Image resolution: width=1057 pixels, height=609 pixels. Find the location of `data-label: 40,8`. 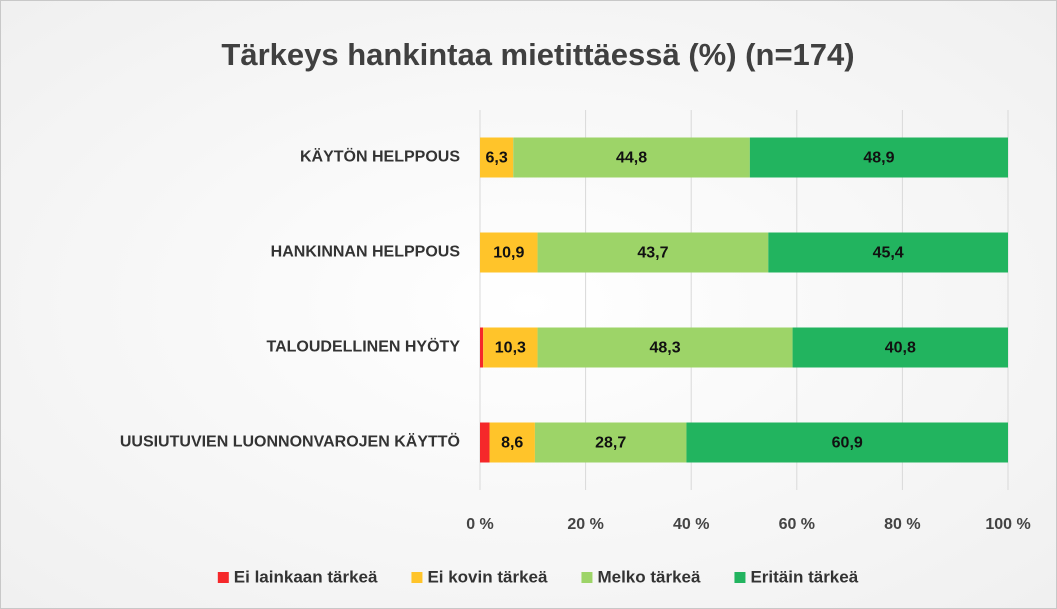

data-label: 40,8 is located at coordinates (900, 348).